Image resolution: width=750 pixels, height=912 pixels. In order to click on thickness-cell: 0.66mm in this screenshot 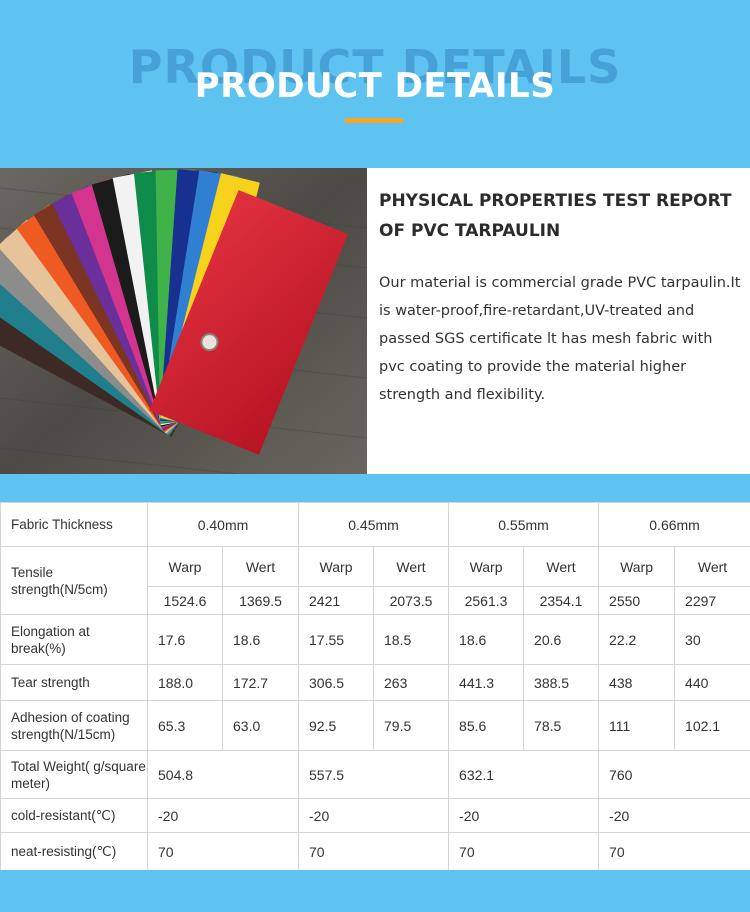, I will do `click(674, 524)`.